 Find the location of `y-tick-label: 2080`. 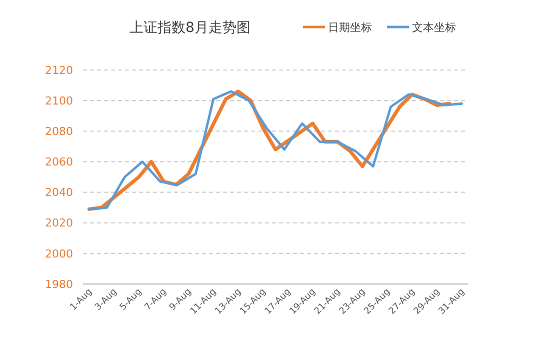

y-tick-label: 2080 is located at coordinates (59, 131).